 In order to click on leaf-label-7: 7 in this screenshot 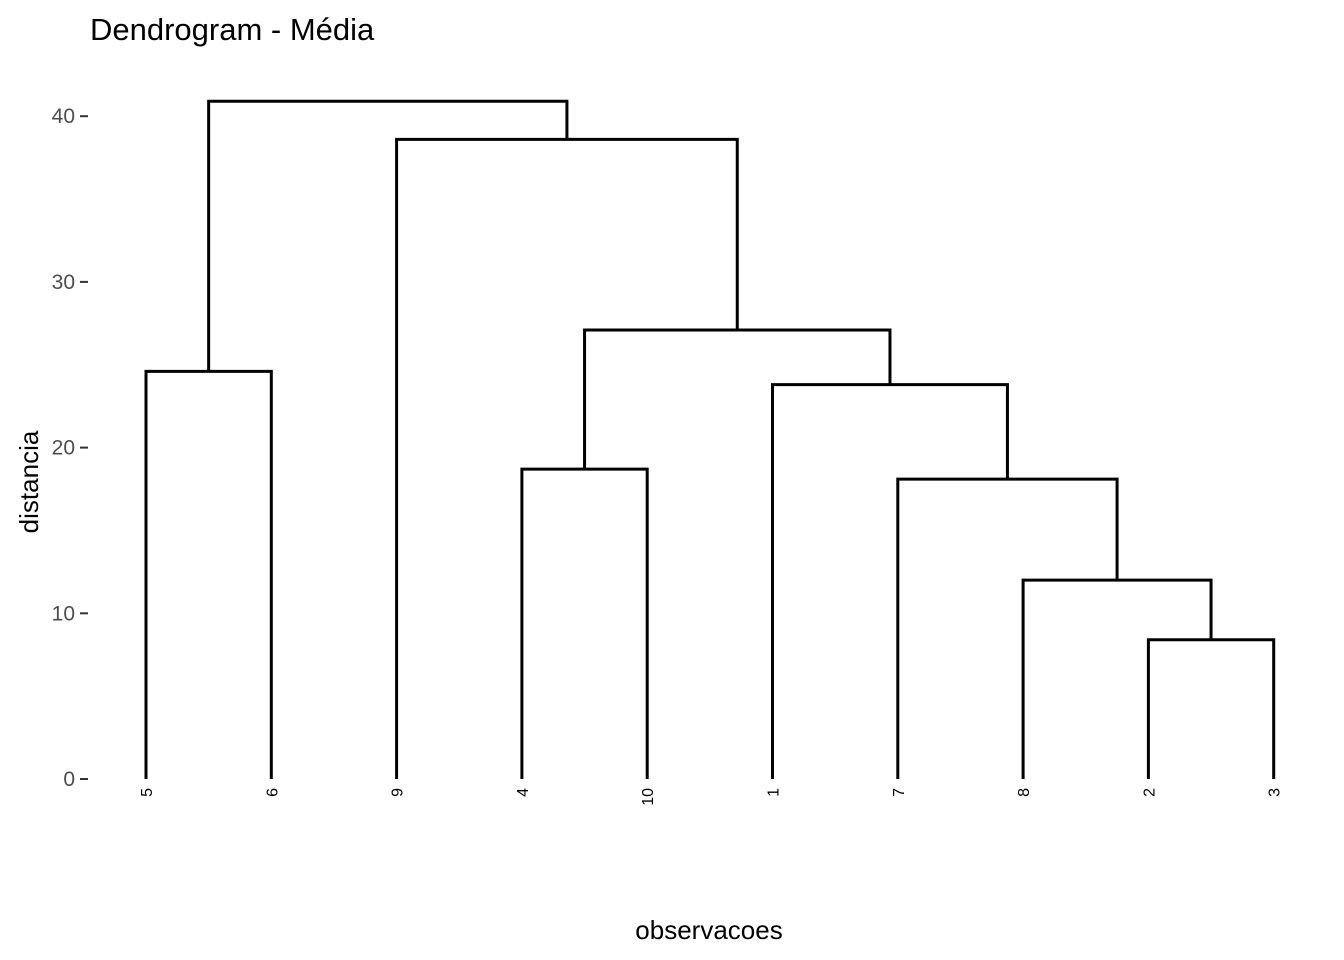, I will do `click(899, 792)`.